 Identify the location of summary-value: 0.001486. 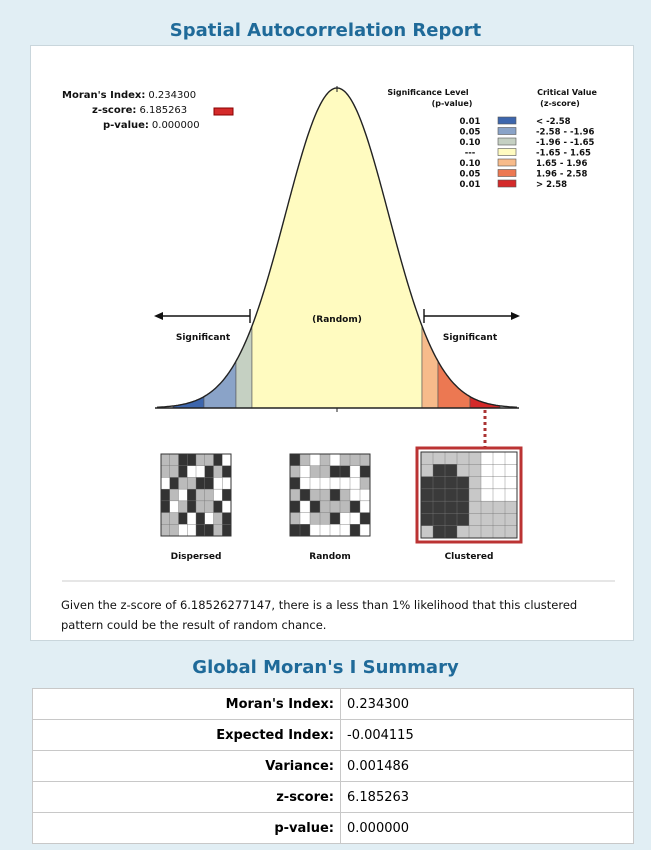
(487, 766).